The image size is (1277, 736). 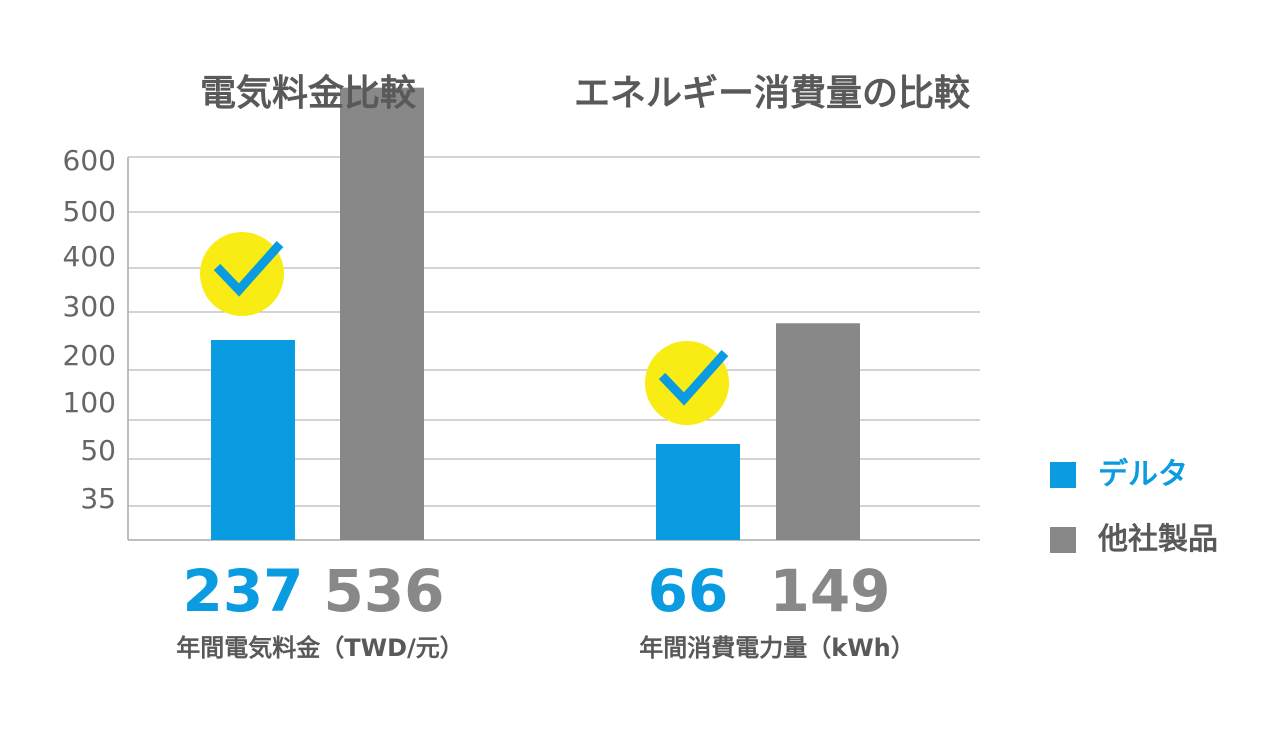 What do you see at coordinates (777, 648) in the screenshot?
I see `caption-annual-energy: 年間消費電力量（kWh）` at bounding box center [777, 648].